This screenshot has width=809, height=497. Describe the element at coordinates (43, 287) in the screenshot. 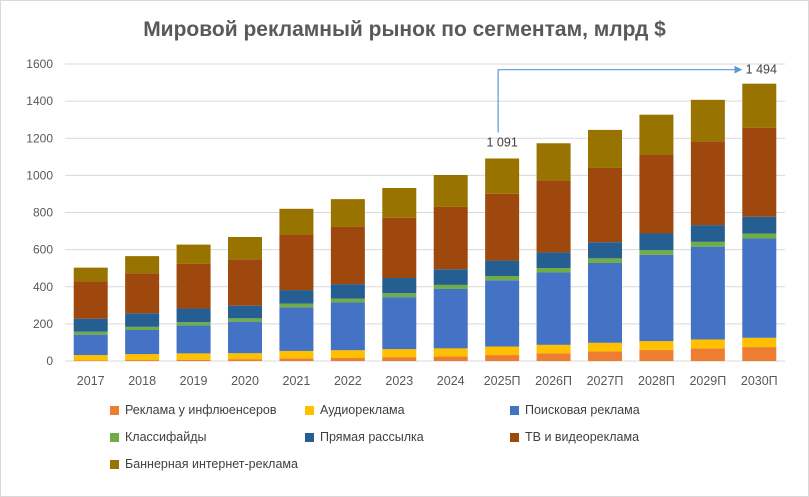

I see `y-tick-label: 400` at that location.